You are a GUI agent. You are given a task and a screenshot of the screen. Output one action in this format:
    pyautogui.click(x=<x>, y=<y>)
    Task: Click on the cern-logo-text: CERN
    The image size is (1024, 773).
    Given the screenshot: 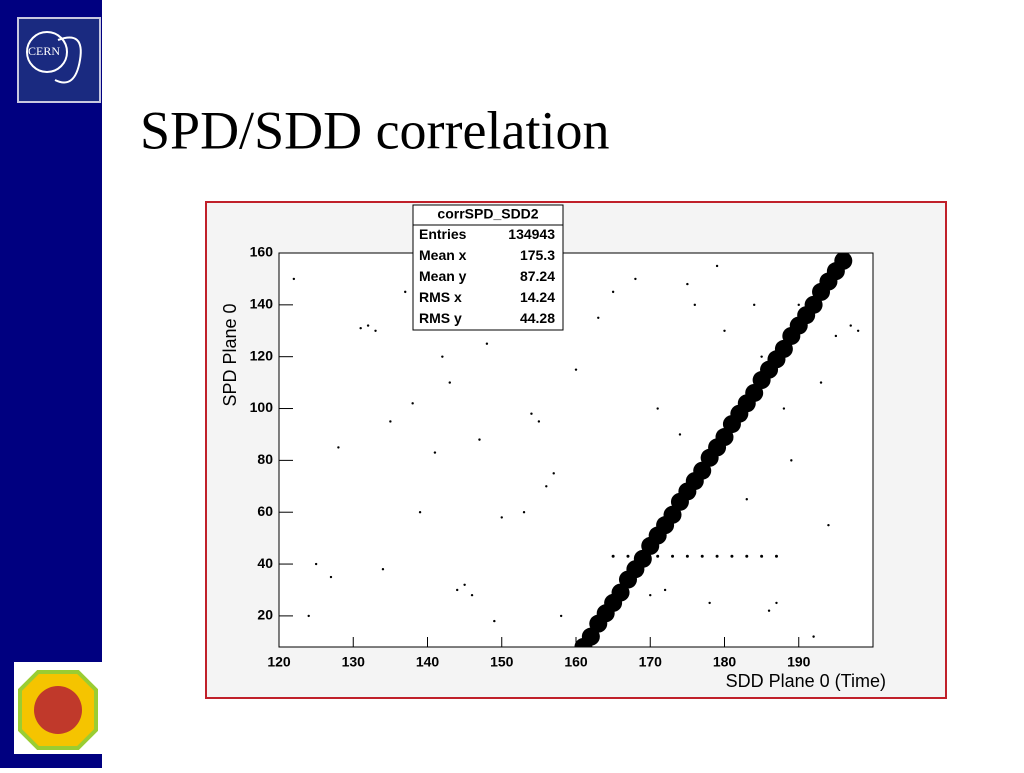 What is the action you would take?
    pyautogui.click(x=44, y=51)
    